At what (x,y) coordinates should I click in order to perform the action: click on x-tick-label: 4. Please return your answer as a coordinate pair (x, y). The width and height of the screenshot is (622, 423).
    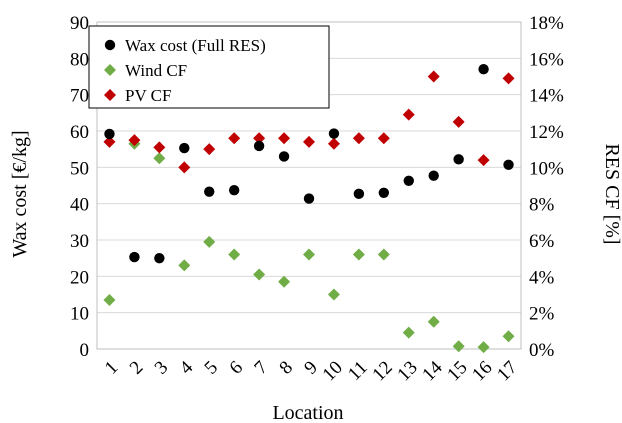
    Looking at the image, I should click on (187, 368).